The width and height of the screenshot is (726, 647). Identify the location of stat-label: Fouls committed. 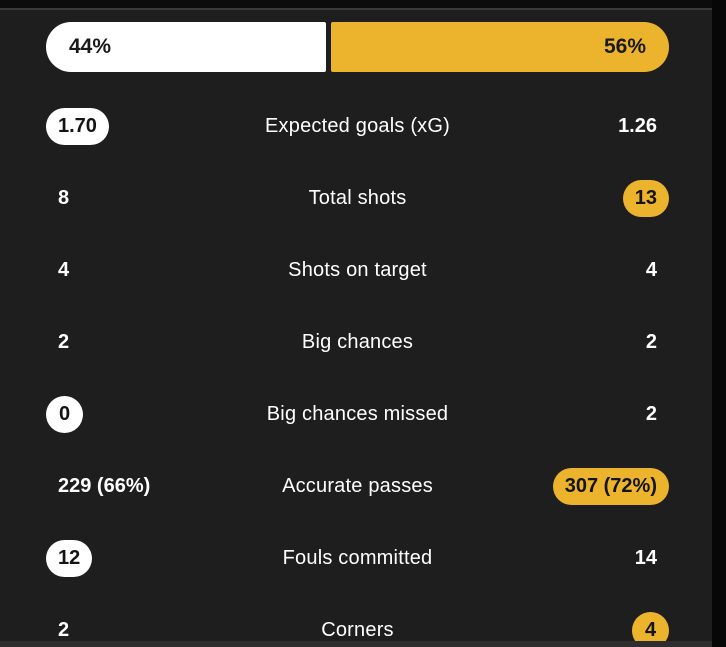
(357, 557).